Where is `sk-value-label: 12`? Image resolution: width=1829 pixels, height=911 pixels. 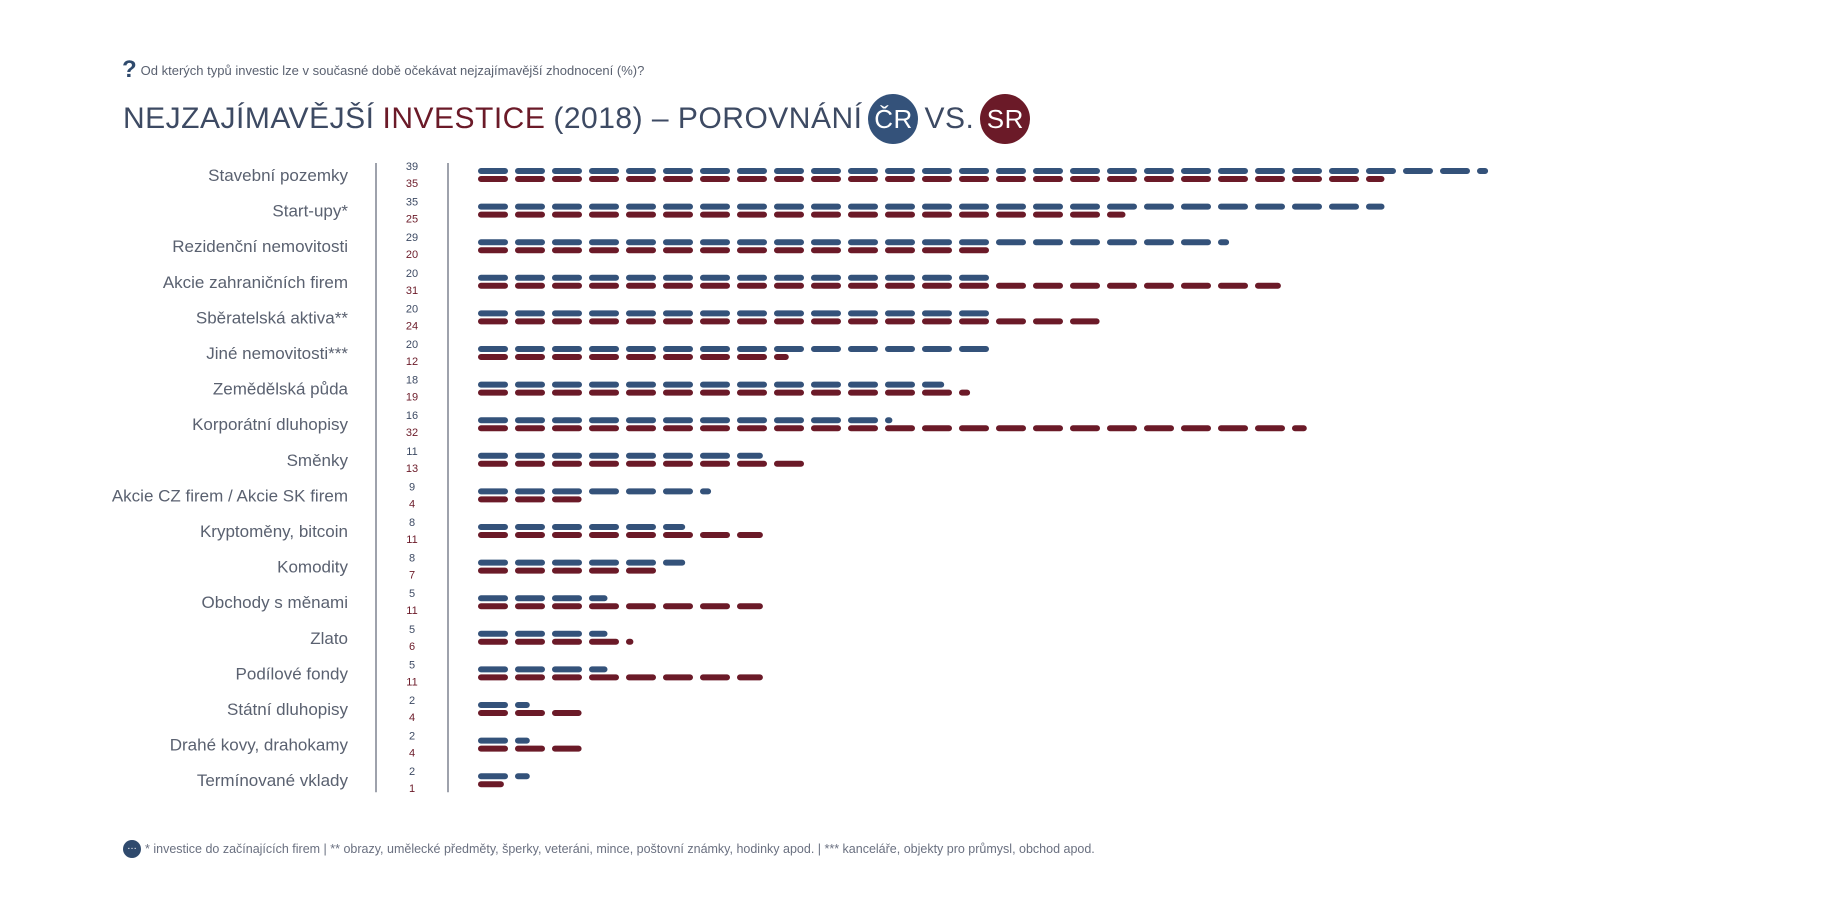
sk-value-label: 12 is located at coordinates (412, 362).